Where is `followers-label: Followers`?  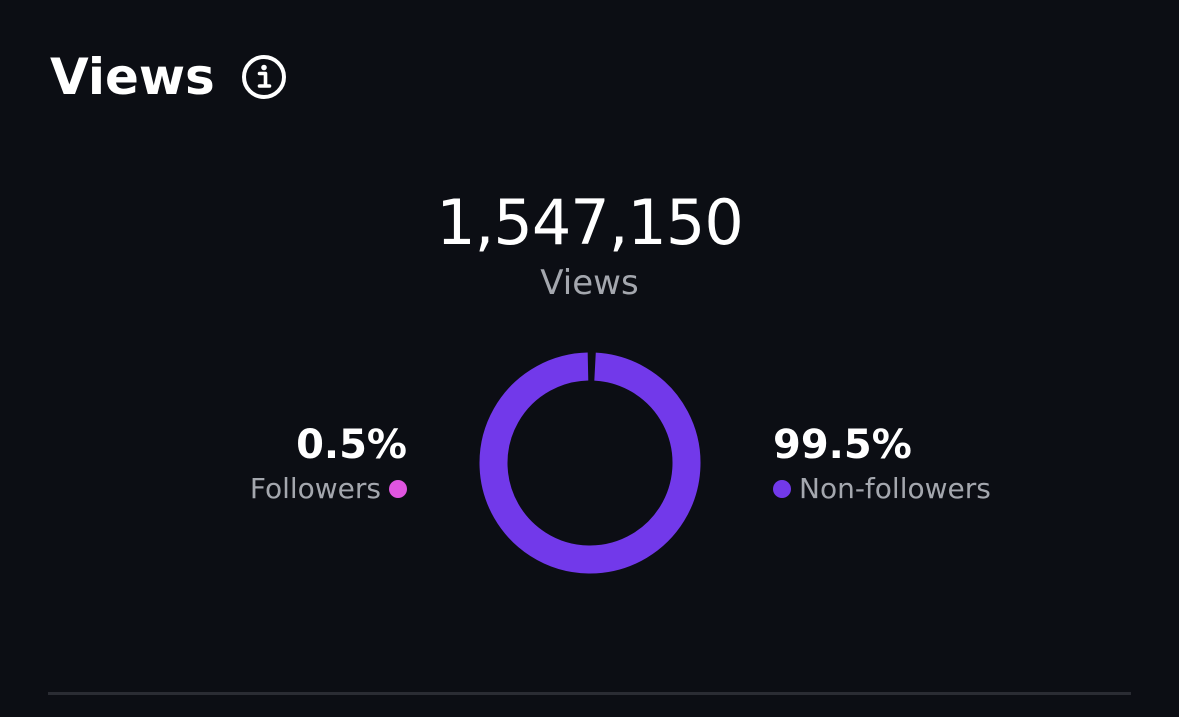 followers-label: Followers is located at coordinates (315, 488).